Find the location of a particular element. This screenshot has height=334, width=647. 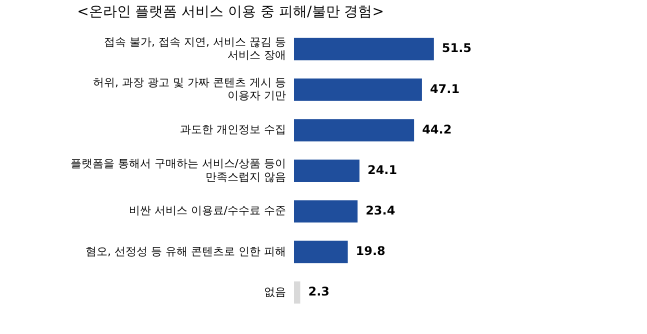

y-tick-label: 플랫폼을 통해서 구매하는 서비스/상품 등이 만족스럽지 않음 is located at coordinates (178, 170).